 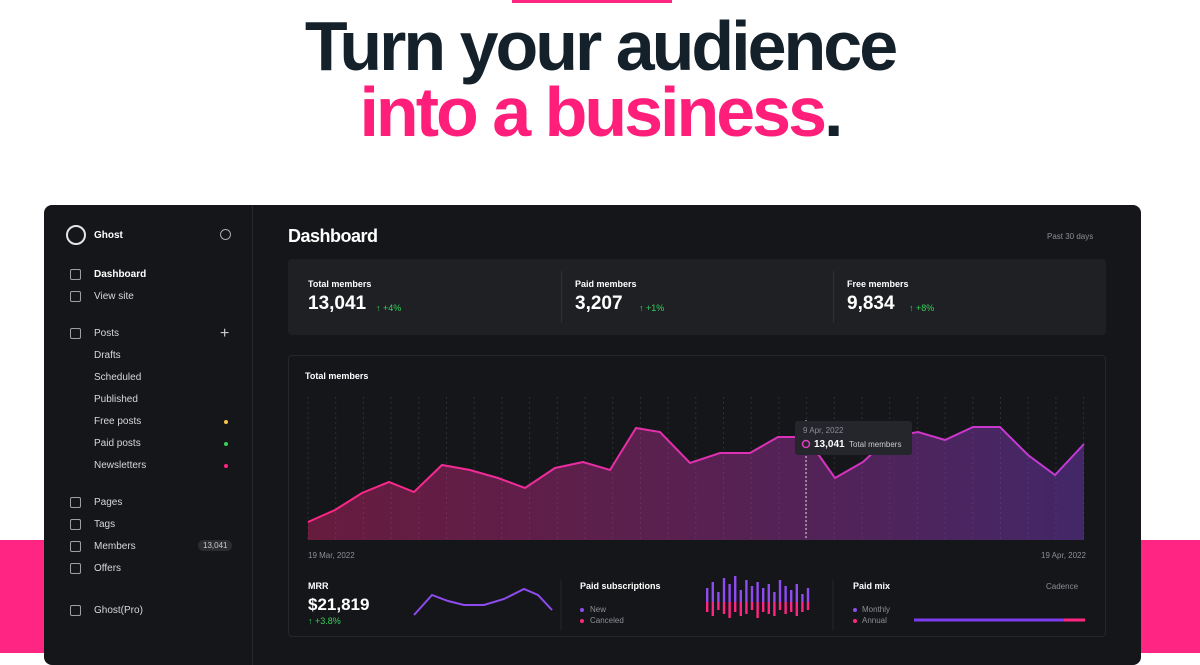 I want to click on stat-label: Free members, so click(x=878, y=284).